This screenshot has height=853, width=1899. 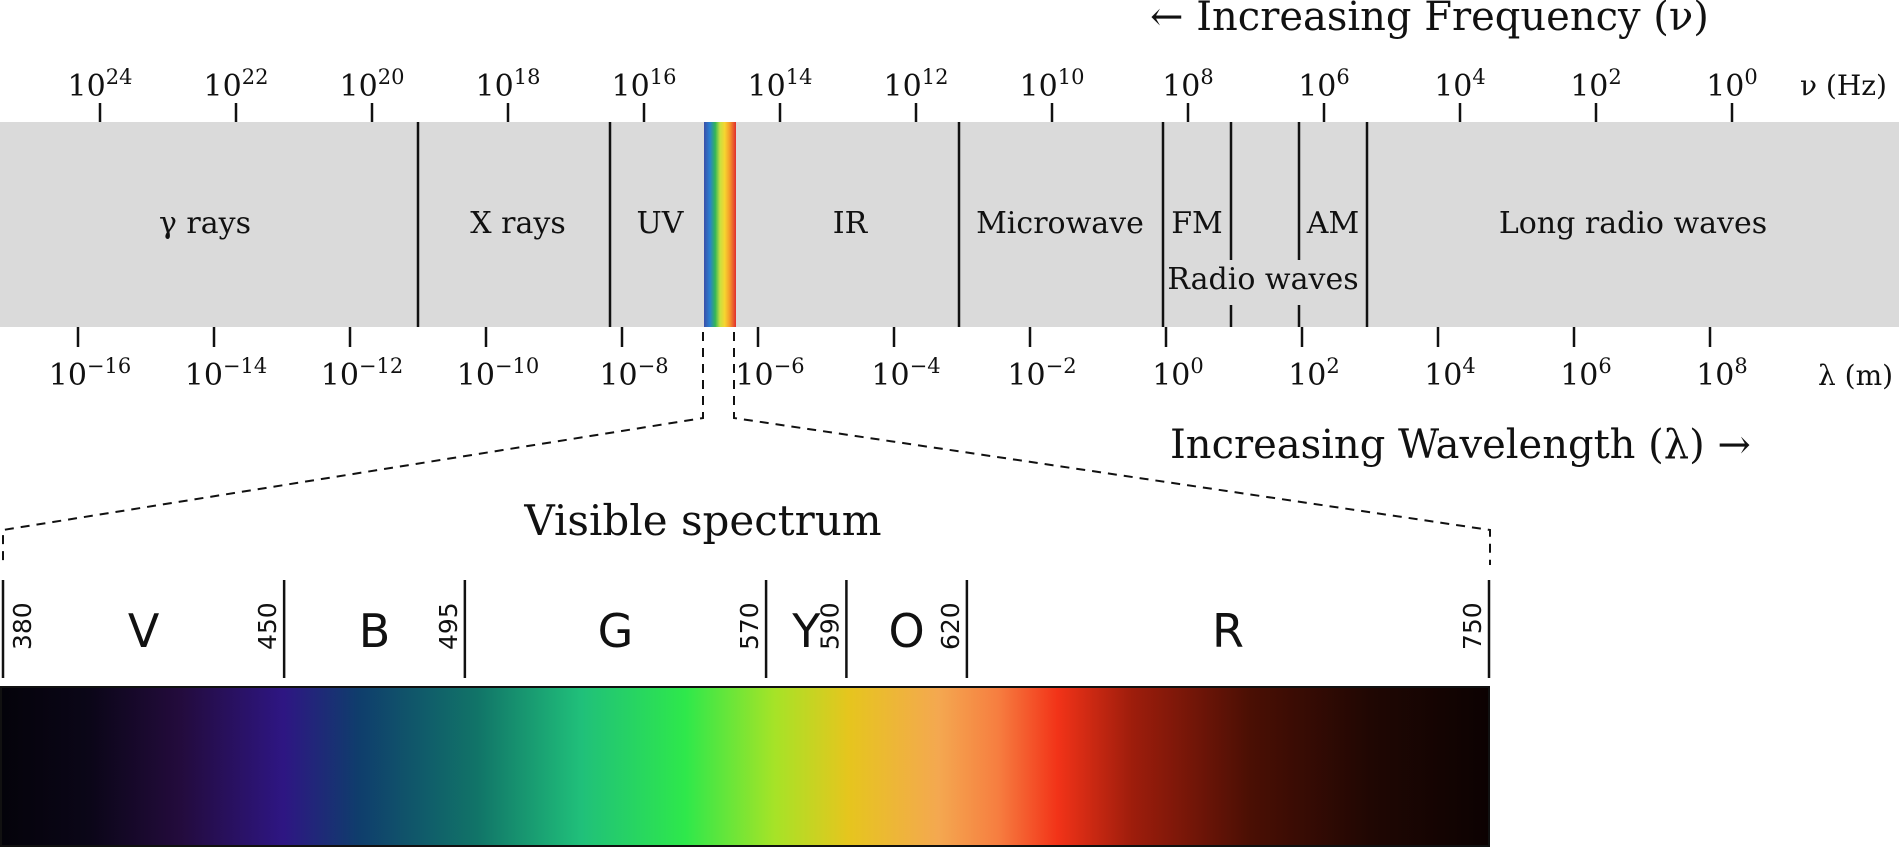 What do you see at coordinates (745, 766) in the screenshot?
I see `visible-spectrum-bar` at bounding box center [745, 766].